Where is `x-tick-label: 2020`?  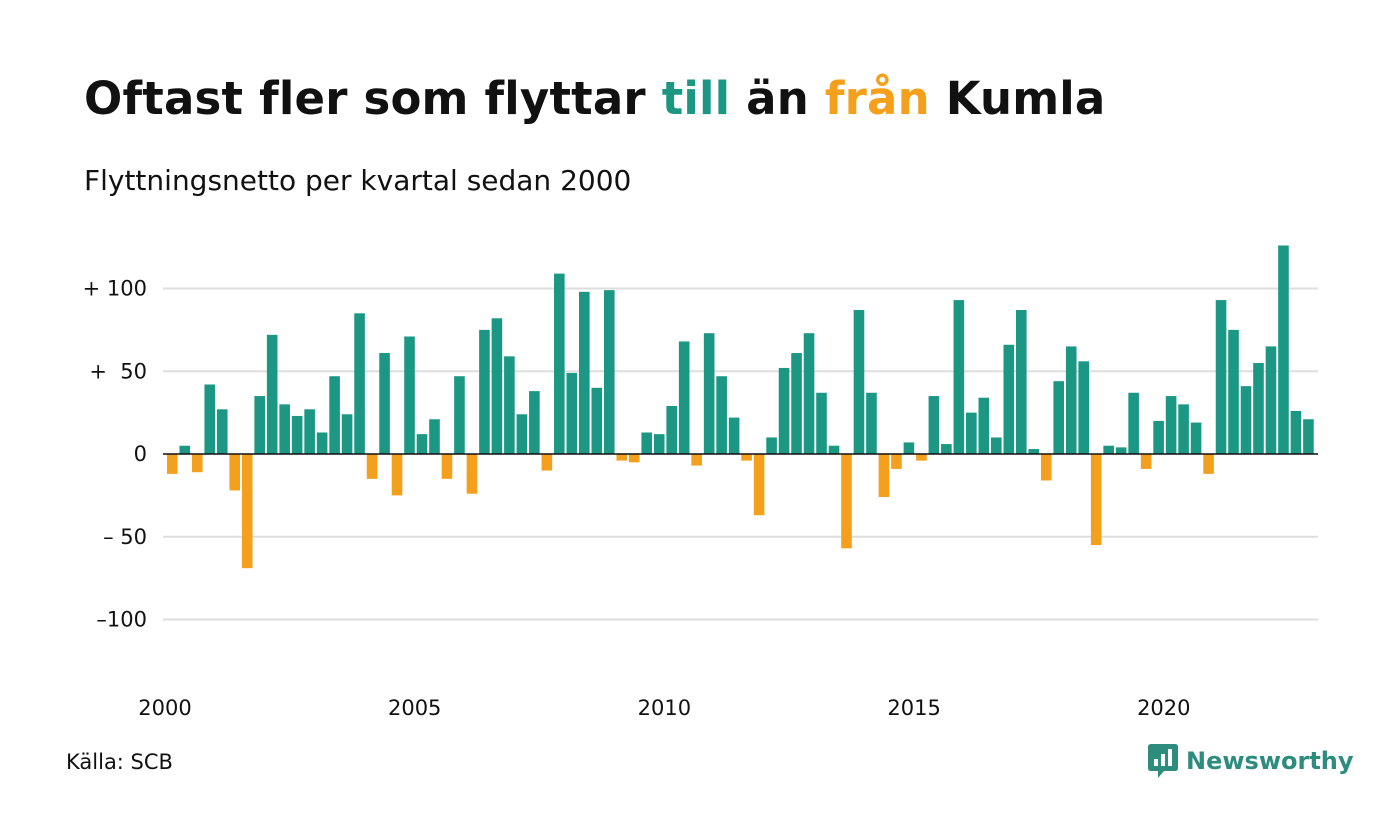
x-tick-label: 2020 is located at coordinates (1163, 708).